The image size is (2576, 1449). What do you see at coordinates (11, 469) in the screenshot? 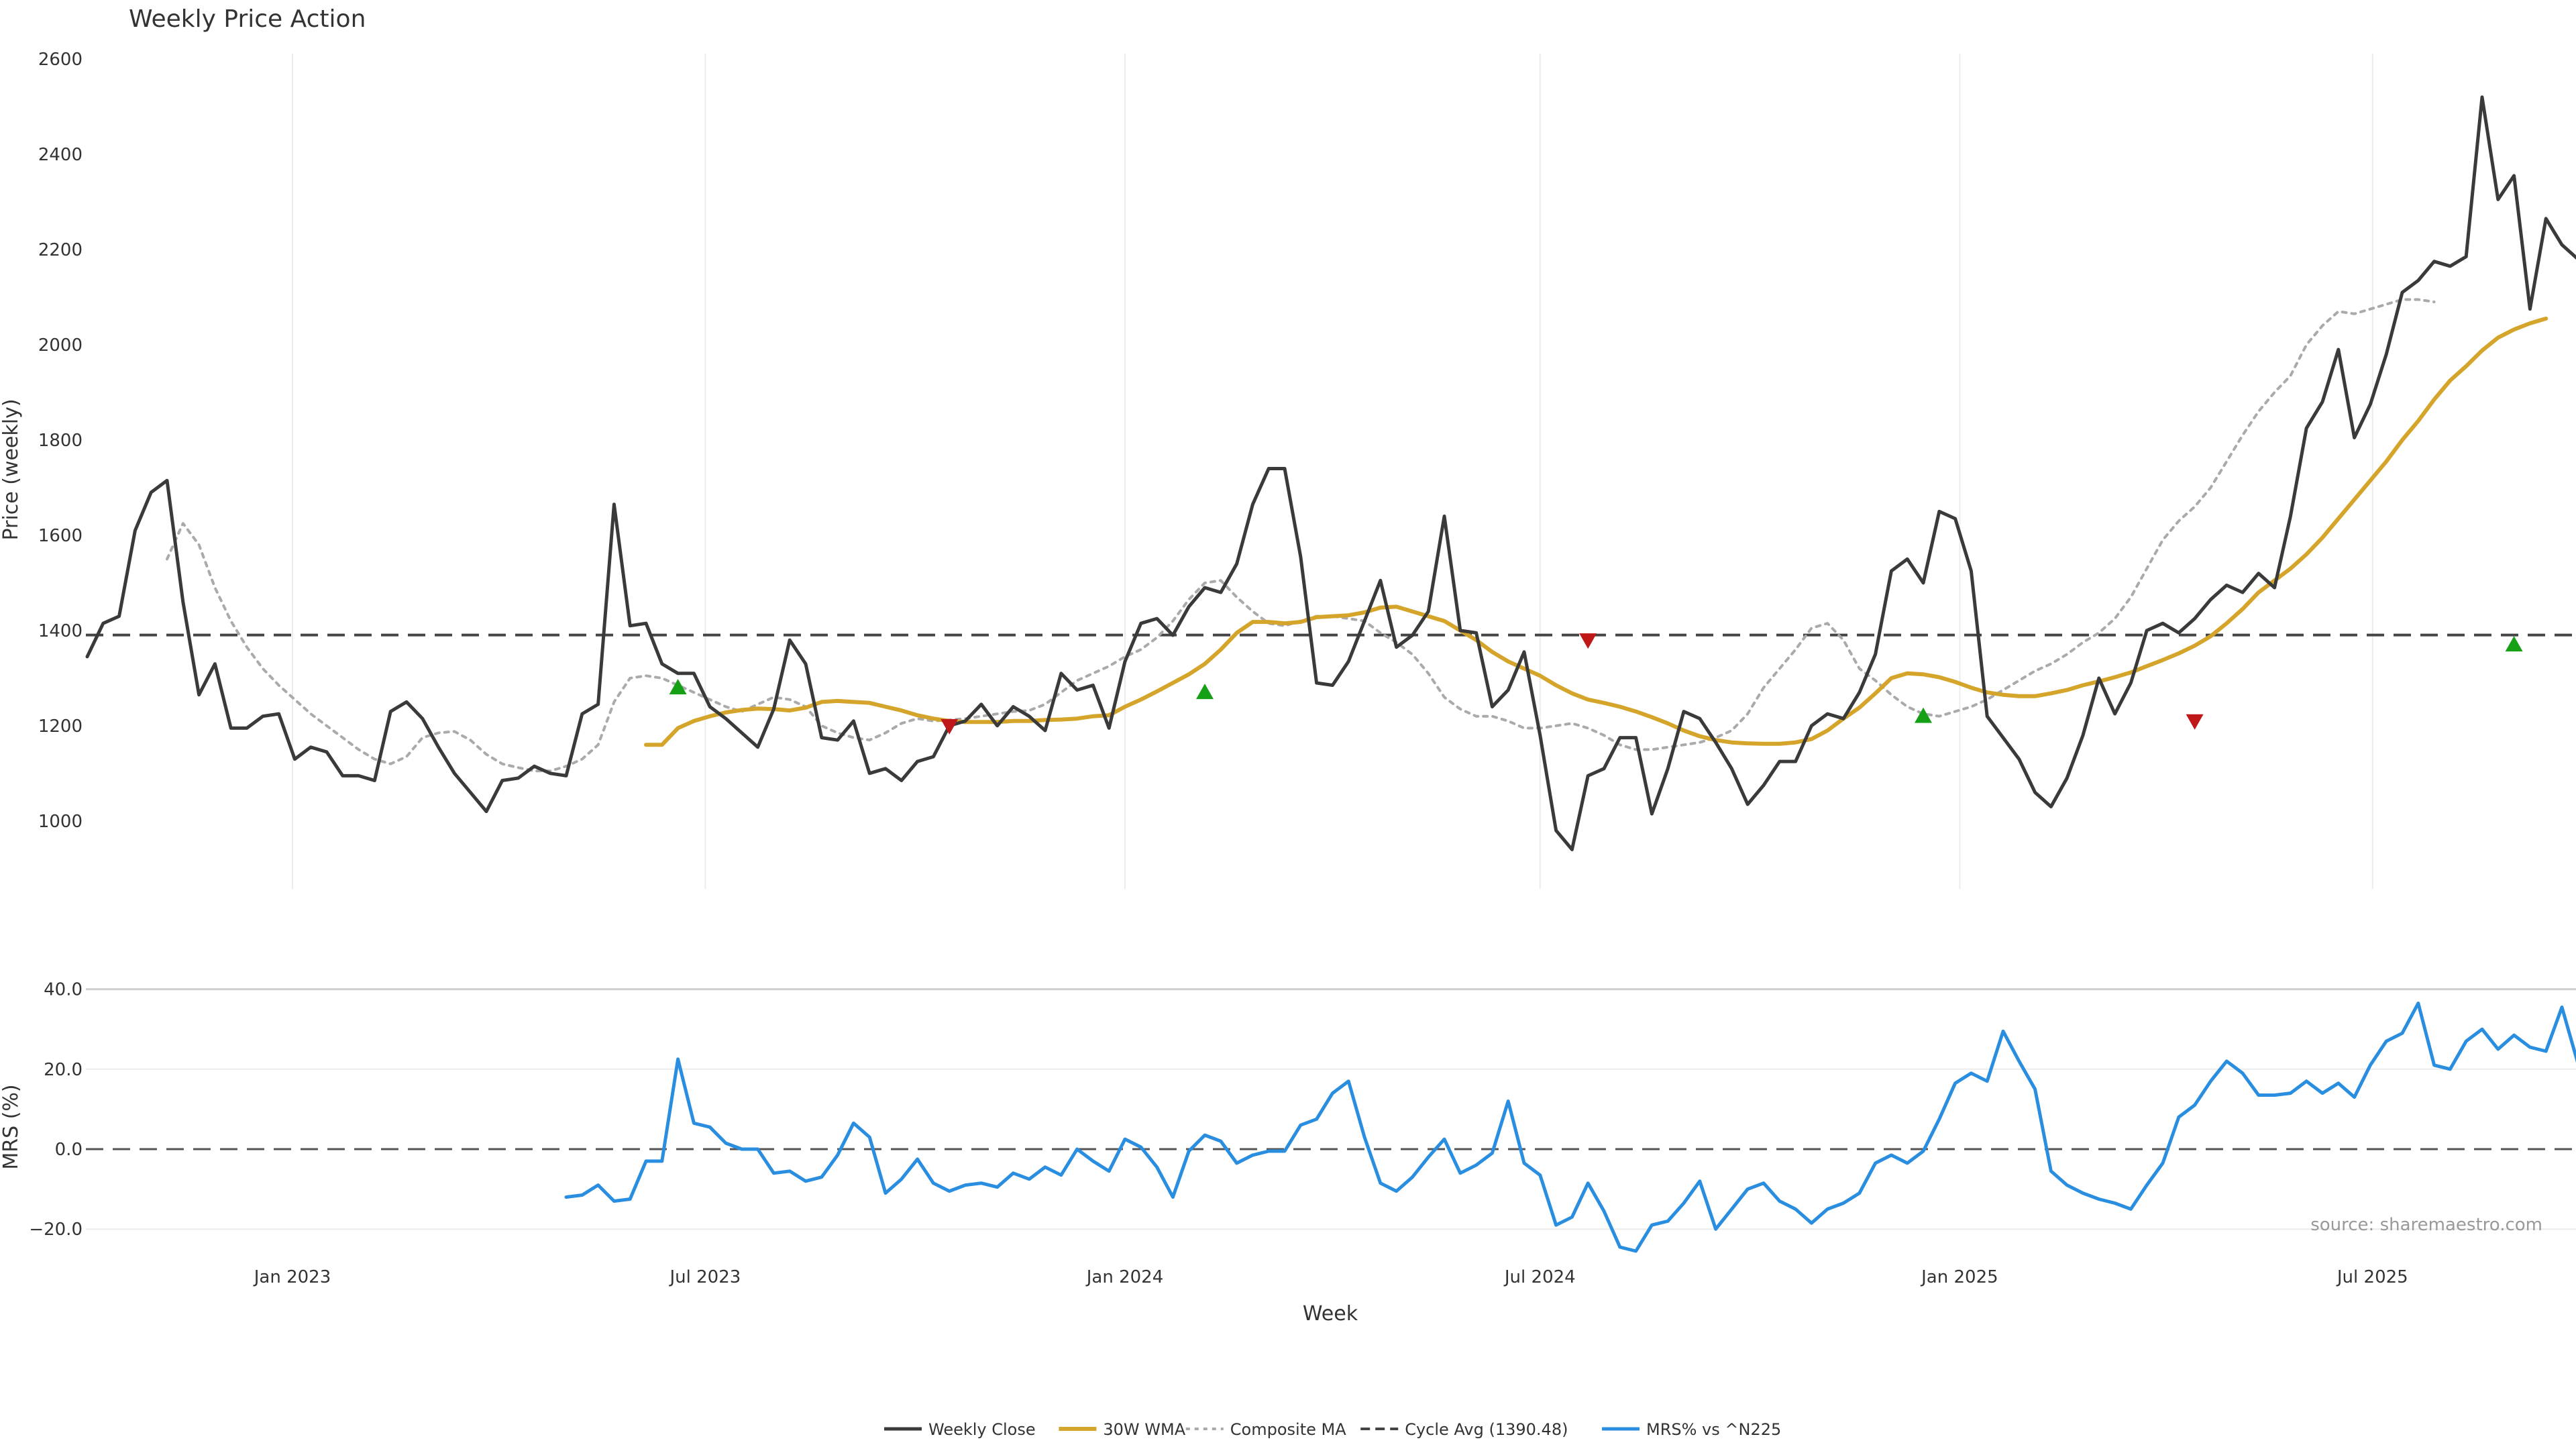
I see `price-axis-title: Price (weekly)` at bounding box center [11, 469].